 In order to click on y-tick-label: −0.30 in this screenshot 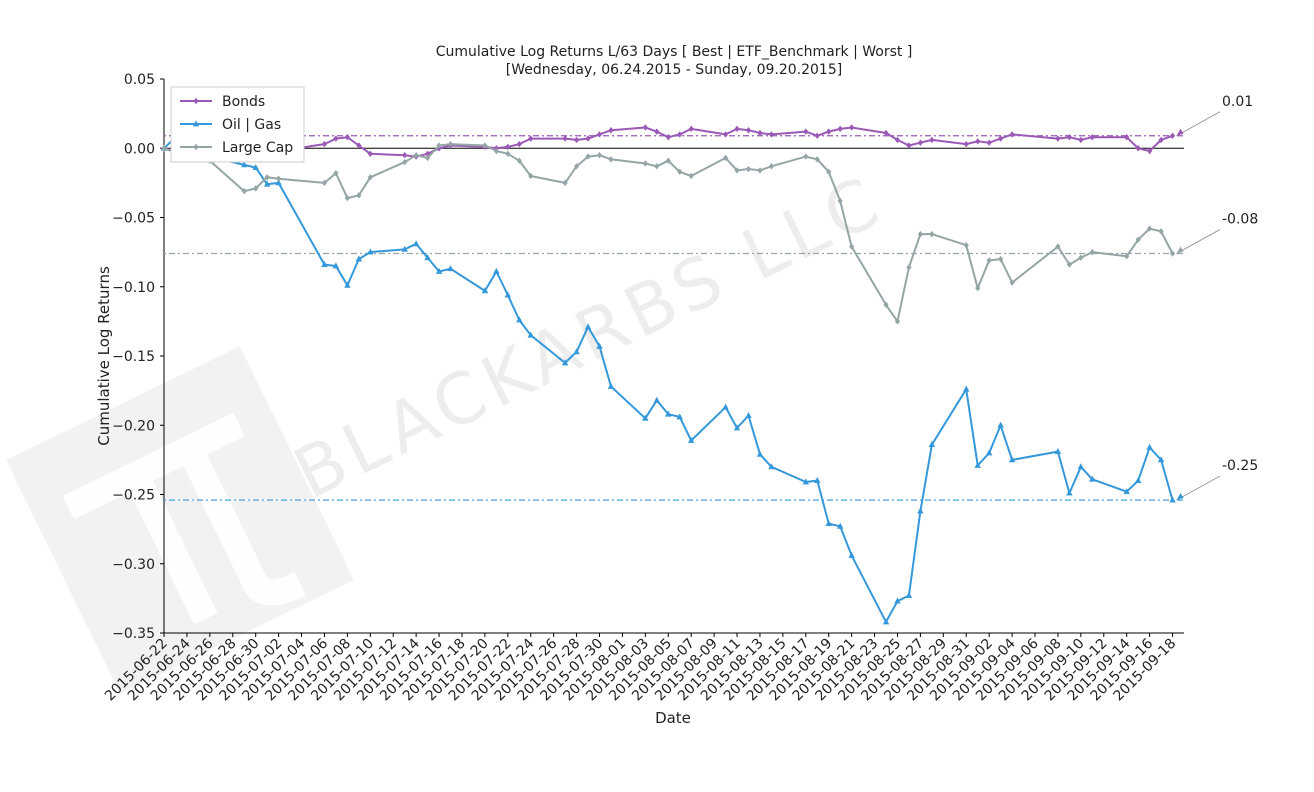, I will do `click(133, 565)`.